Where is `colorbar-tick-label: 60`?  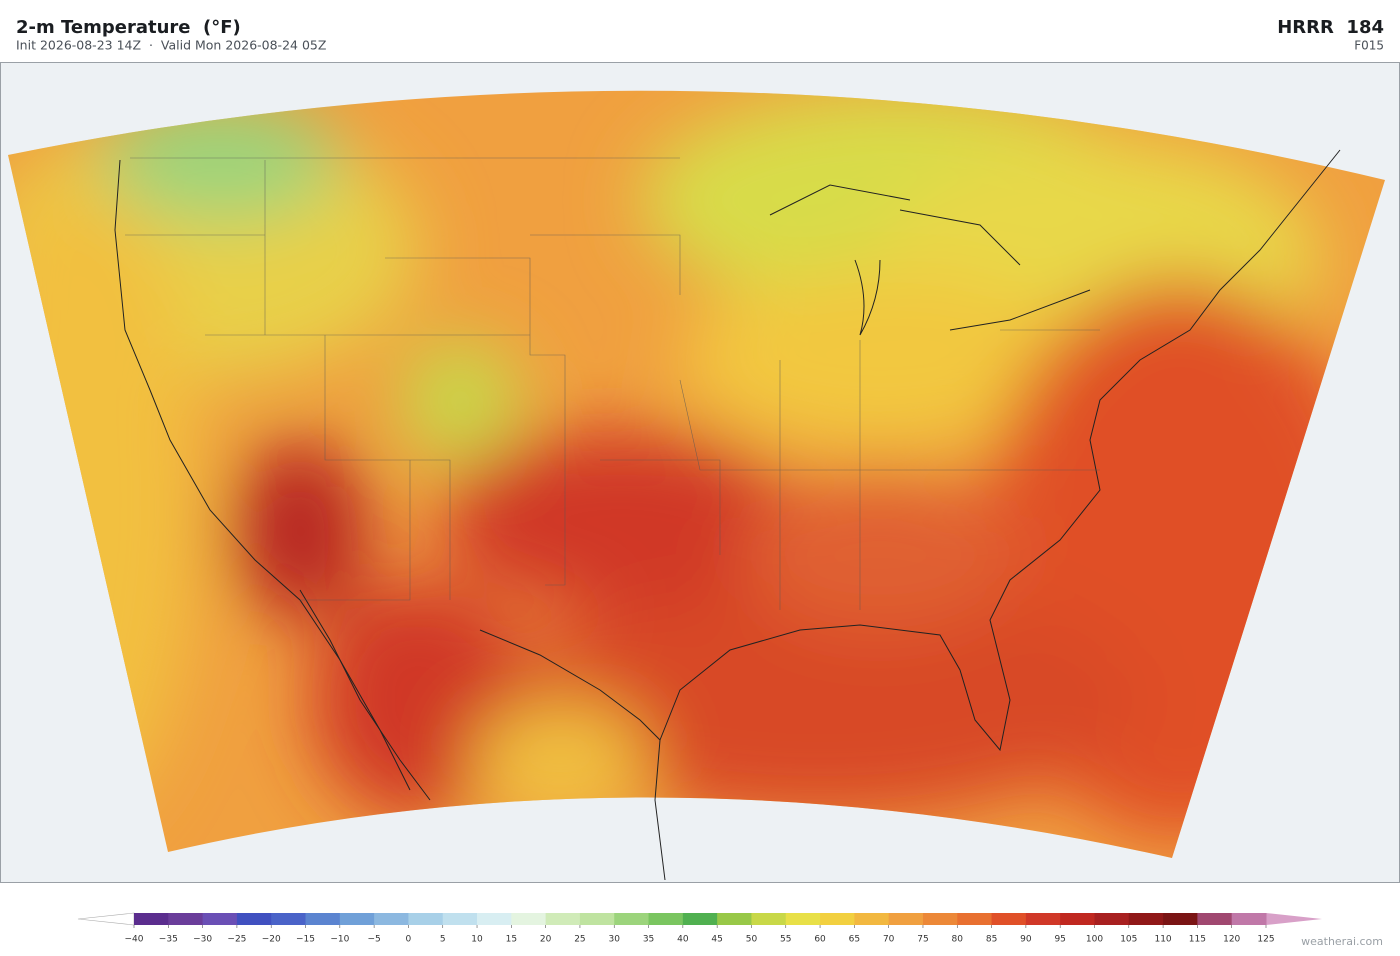 colorbar-tick-label: 60 is located at coordinates (820, 940).